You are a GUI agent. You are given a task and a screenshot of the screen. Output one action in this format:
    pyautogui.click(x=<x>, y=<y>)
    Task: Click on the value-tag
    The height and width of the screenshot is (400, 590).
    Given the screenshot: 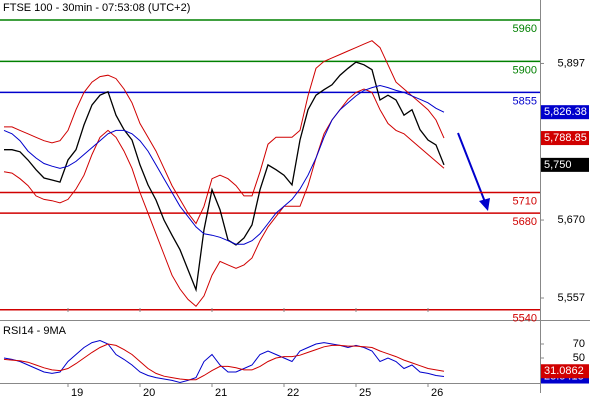 What is the action you would take?
    pyautogui.click(x=565, y=371)
    